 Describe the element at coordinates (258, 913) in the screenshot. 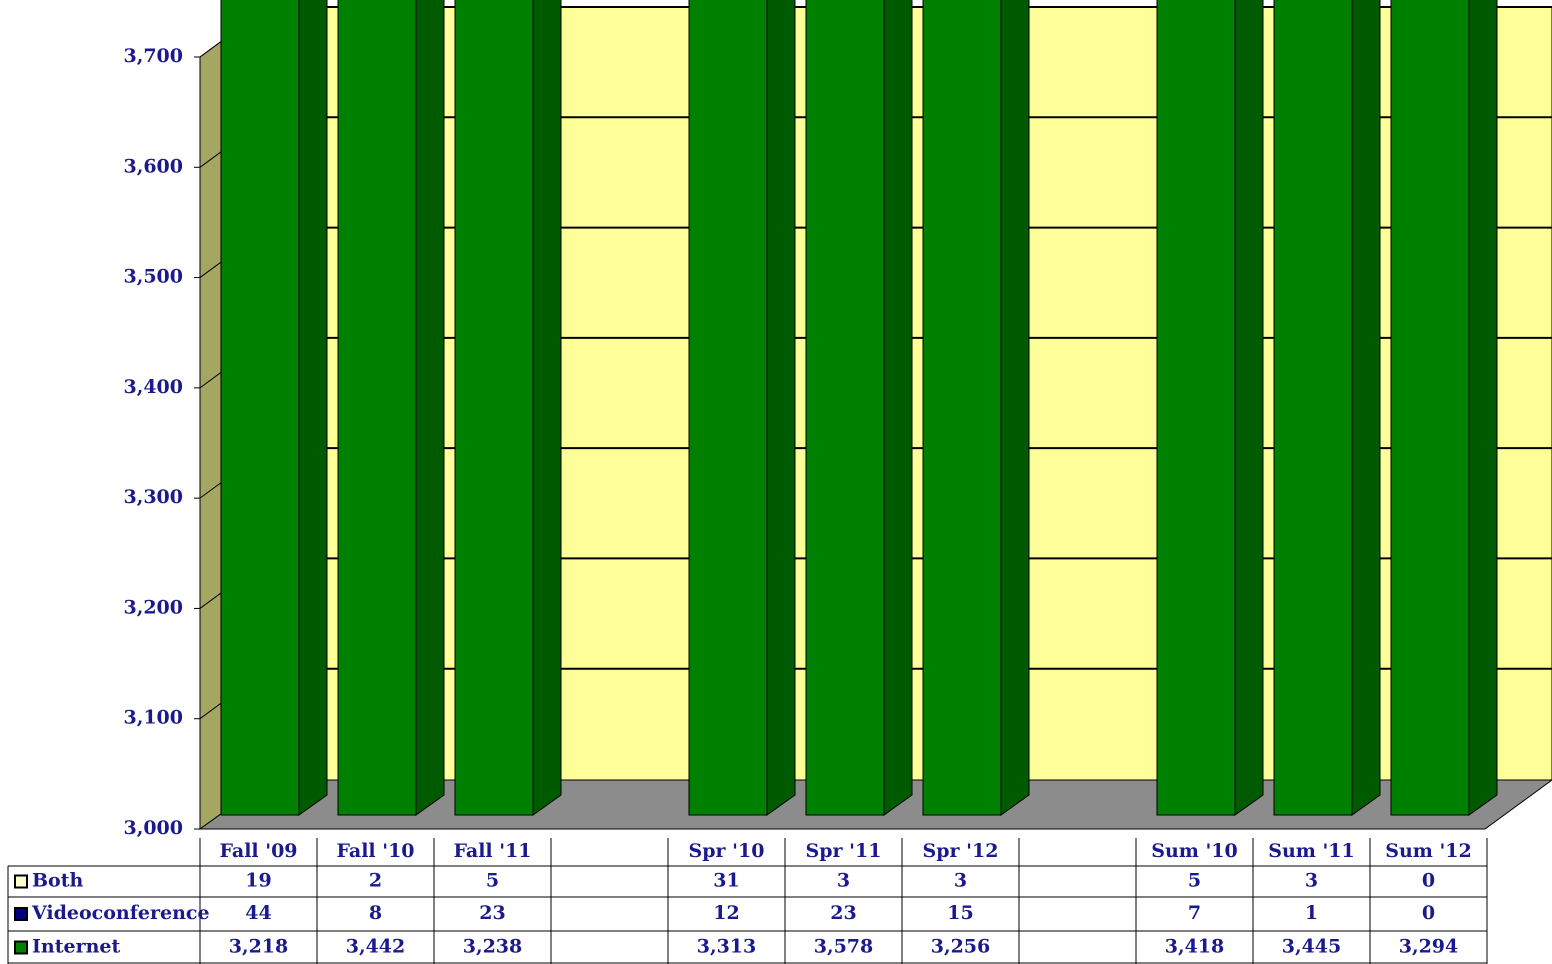

I see `table-cell: 44` at that location.